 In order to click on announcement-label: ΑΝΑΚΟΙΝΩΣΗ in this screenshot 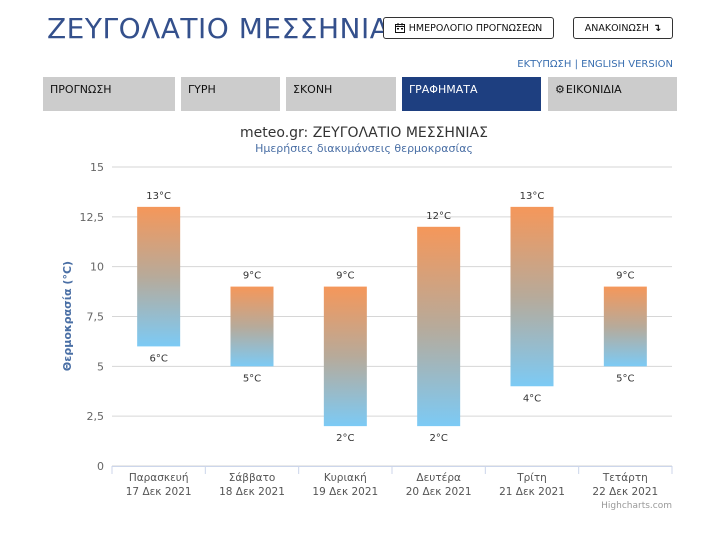, I will do `click(616, 28)`.